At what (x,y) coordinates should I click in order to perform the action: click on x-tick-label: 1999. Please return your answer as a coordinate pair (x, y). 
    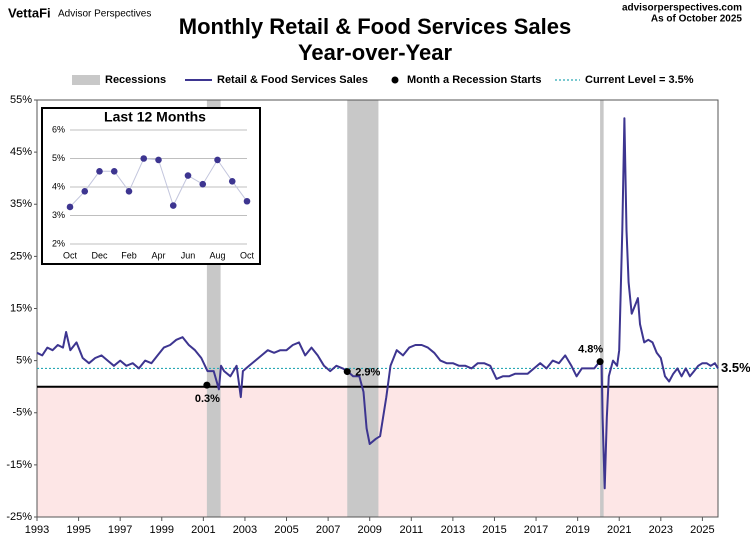
    Looking at the image, I should click on (162, 530).